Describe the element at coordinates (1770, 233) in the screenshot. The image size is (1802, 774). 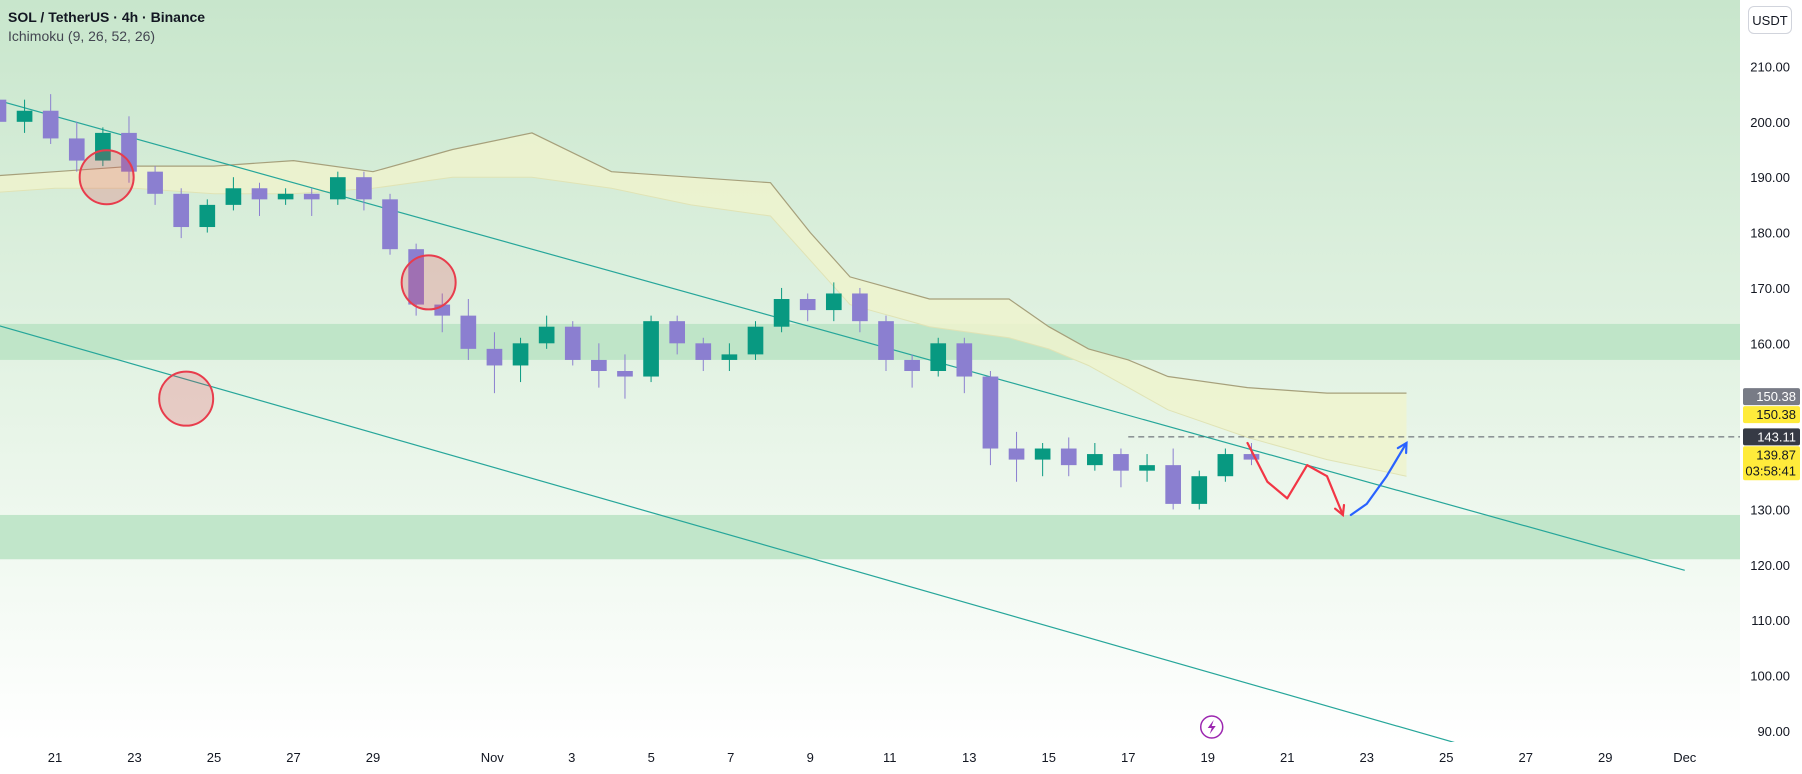
I see `y-tick-label: 180.00` at that location.